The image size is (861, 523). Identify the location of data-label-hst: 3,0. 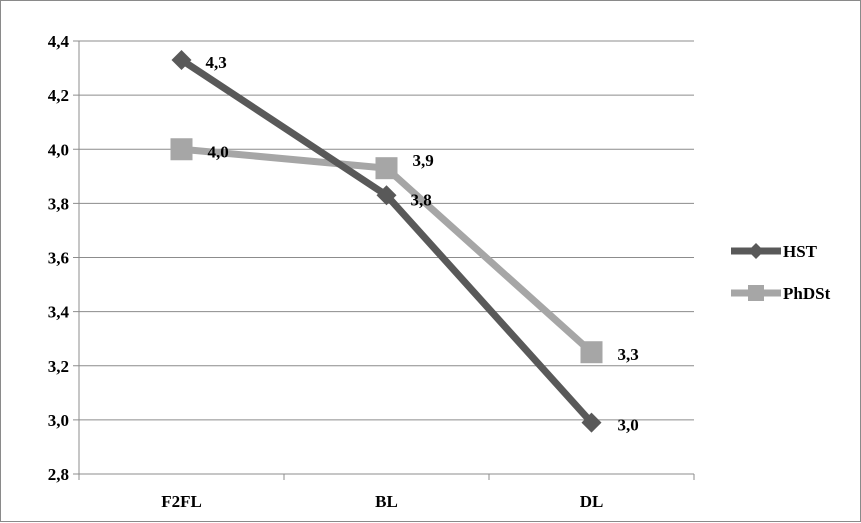
(628, 425).